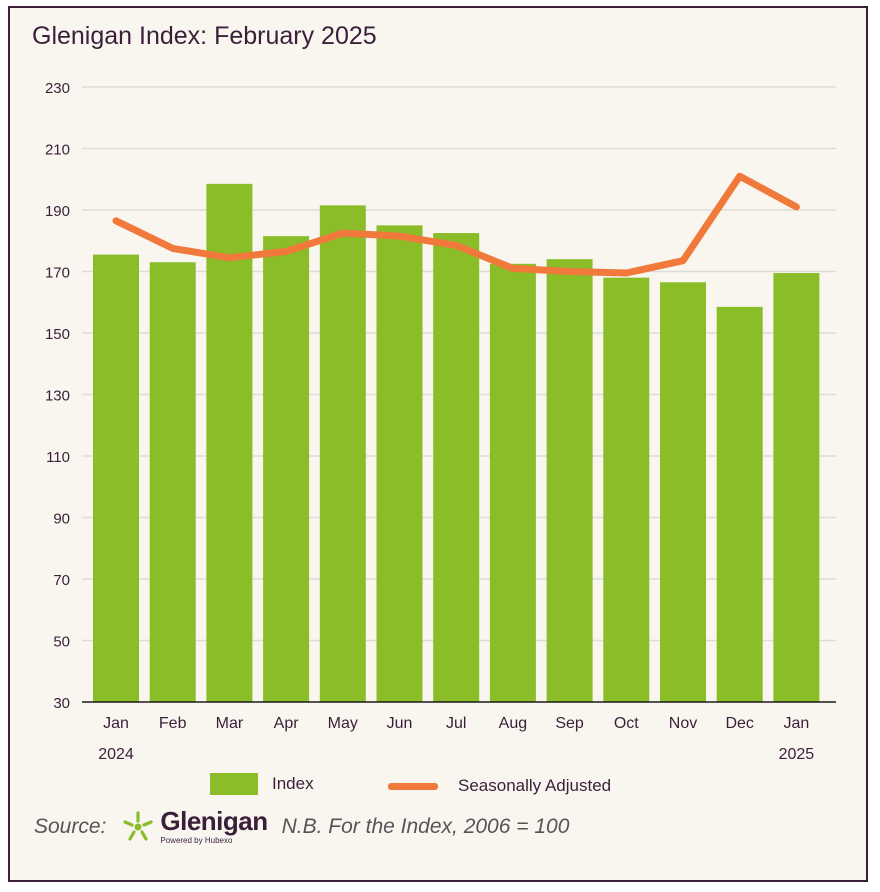 The image size is (880, 892). What do you see at coordinates (413, 786) in the screenshot?
I see `legend-swatch-seasonally-adjusted` at bounding box center [413, 786].